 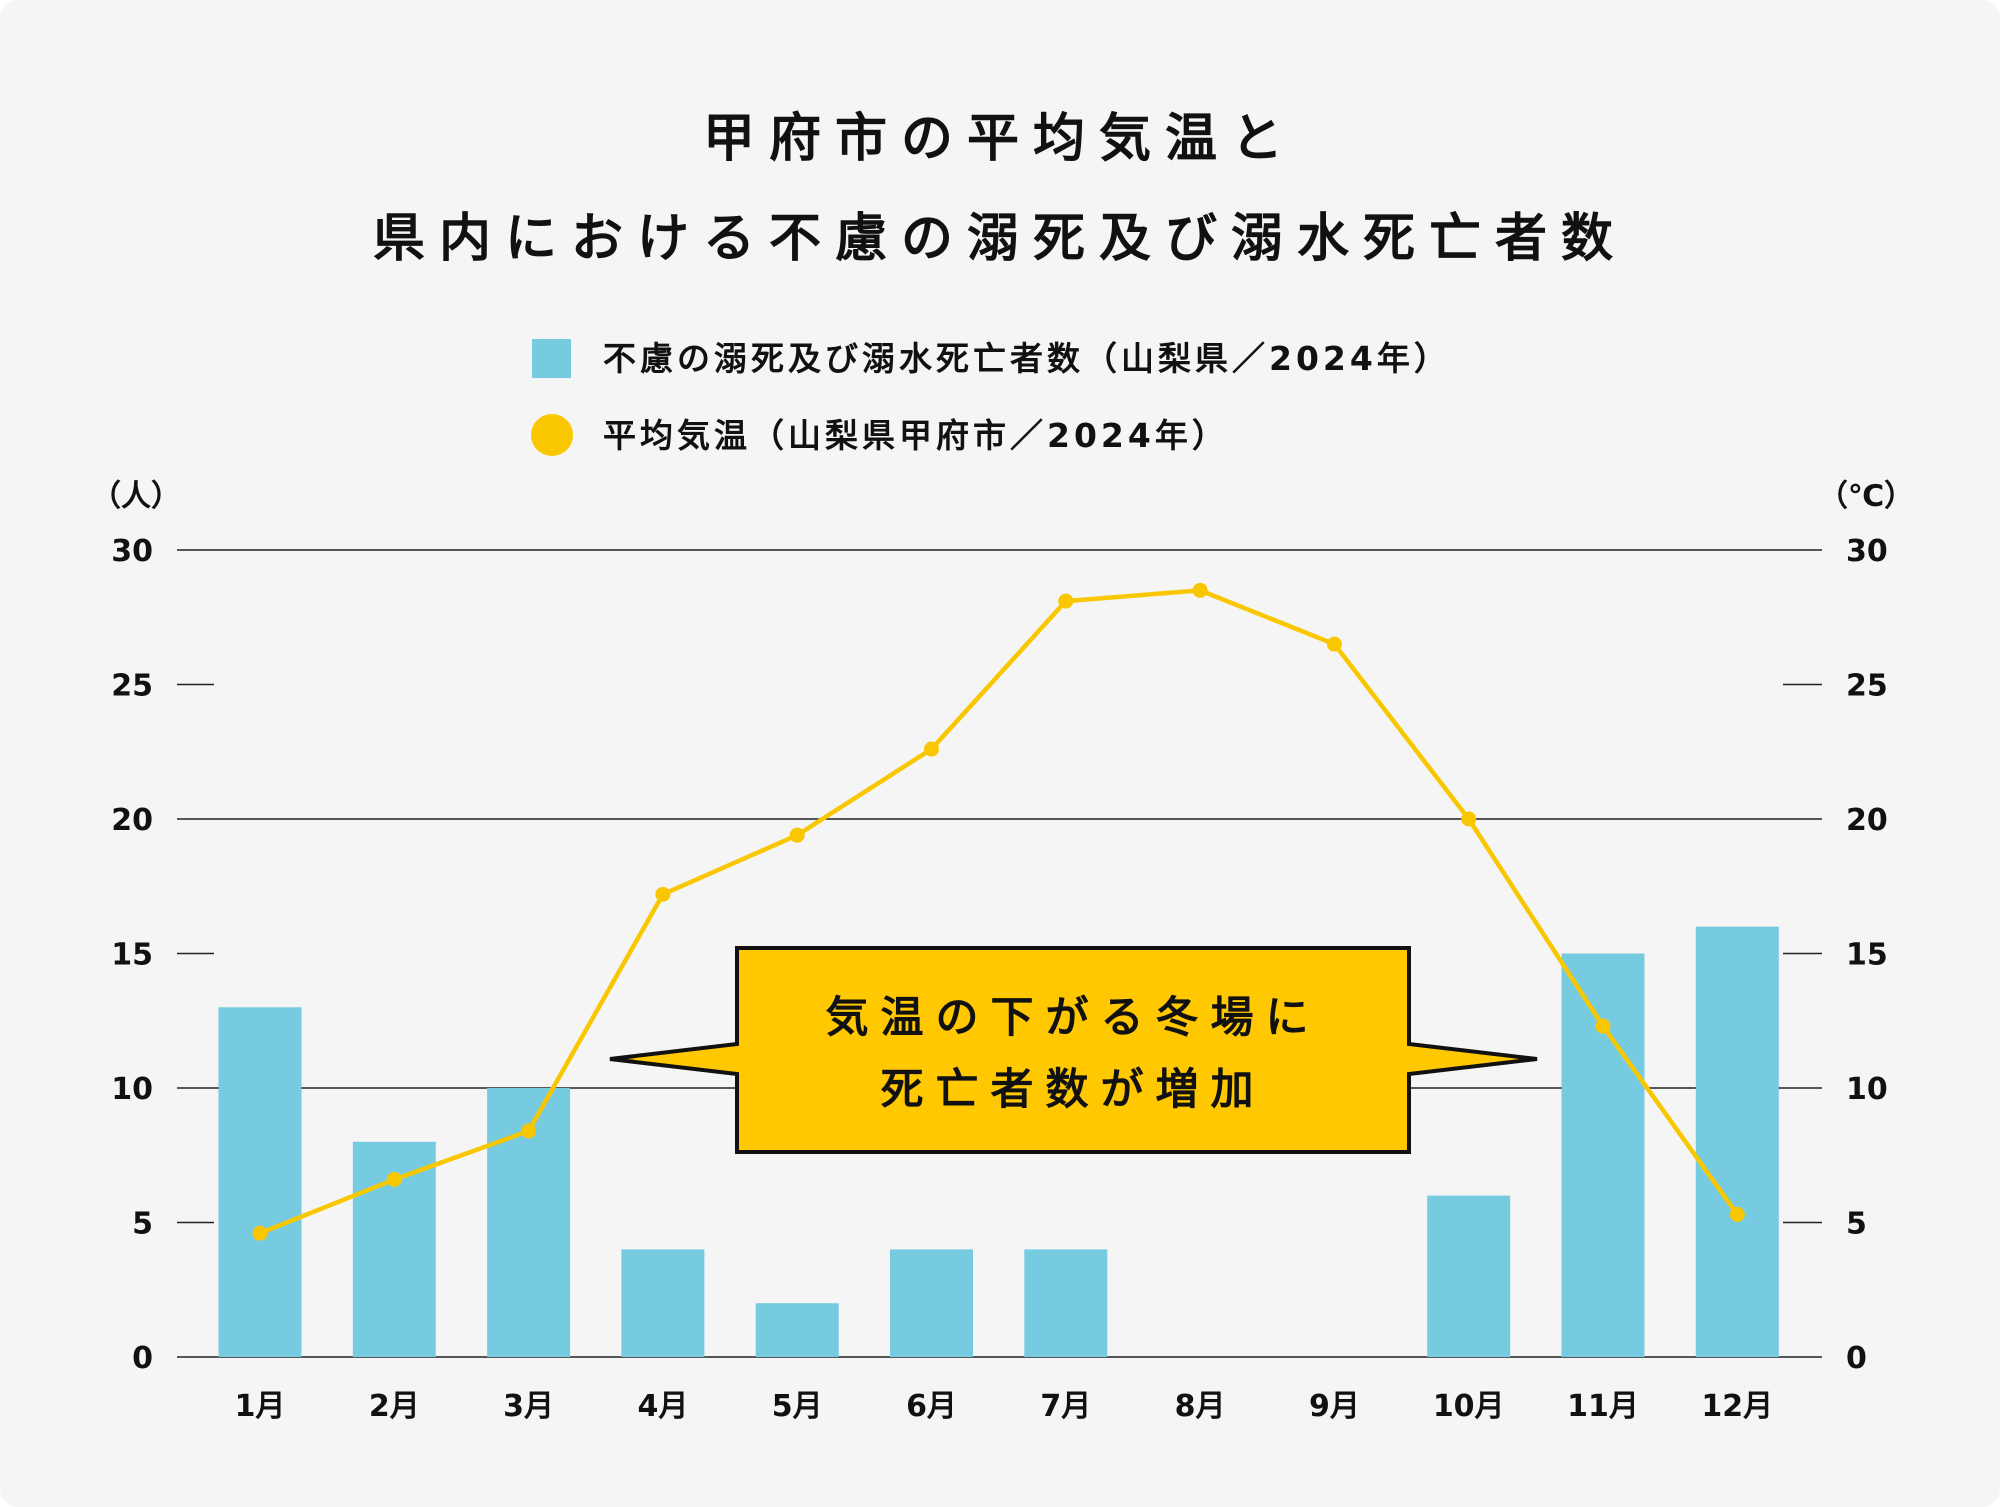 I want to click on callout-line-2: 死亡者数が増加, so click(x=1073, y=1090).